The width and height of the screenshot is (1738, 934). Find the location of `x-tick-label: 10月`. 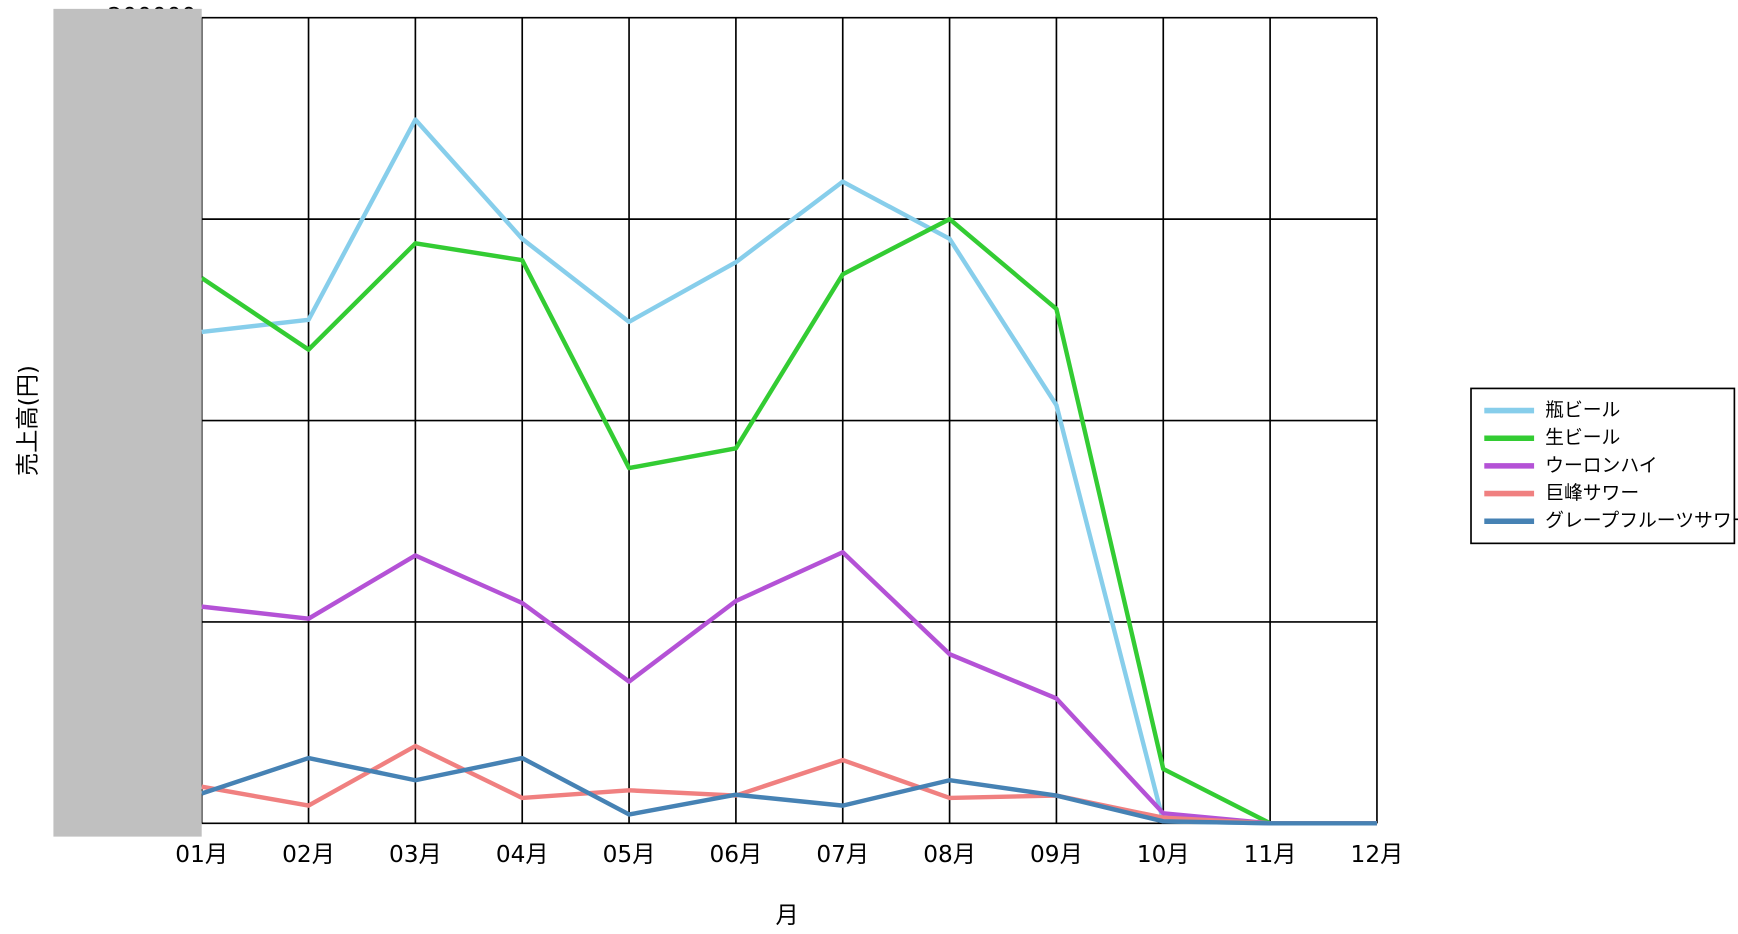

x-tick-label: 10月 is located at coordinates (1163, 854).